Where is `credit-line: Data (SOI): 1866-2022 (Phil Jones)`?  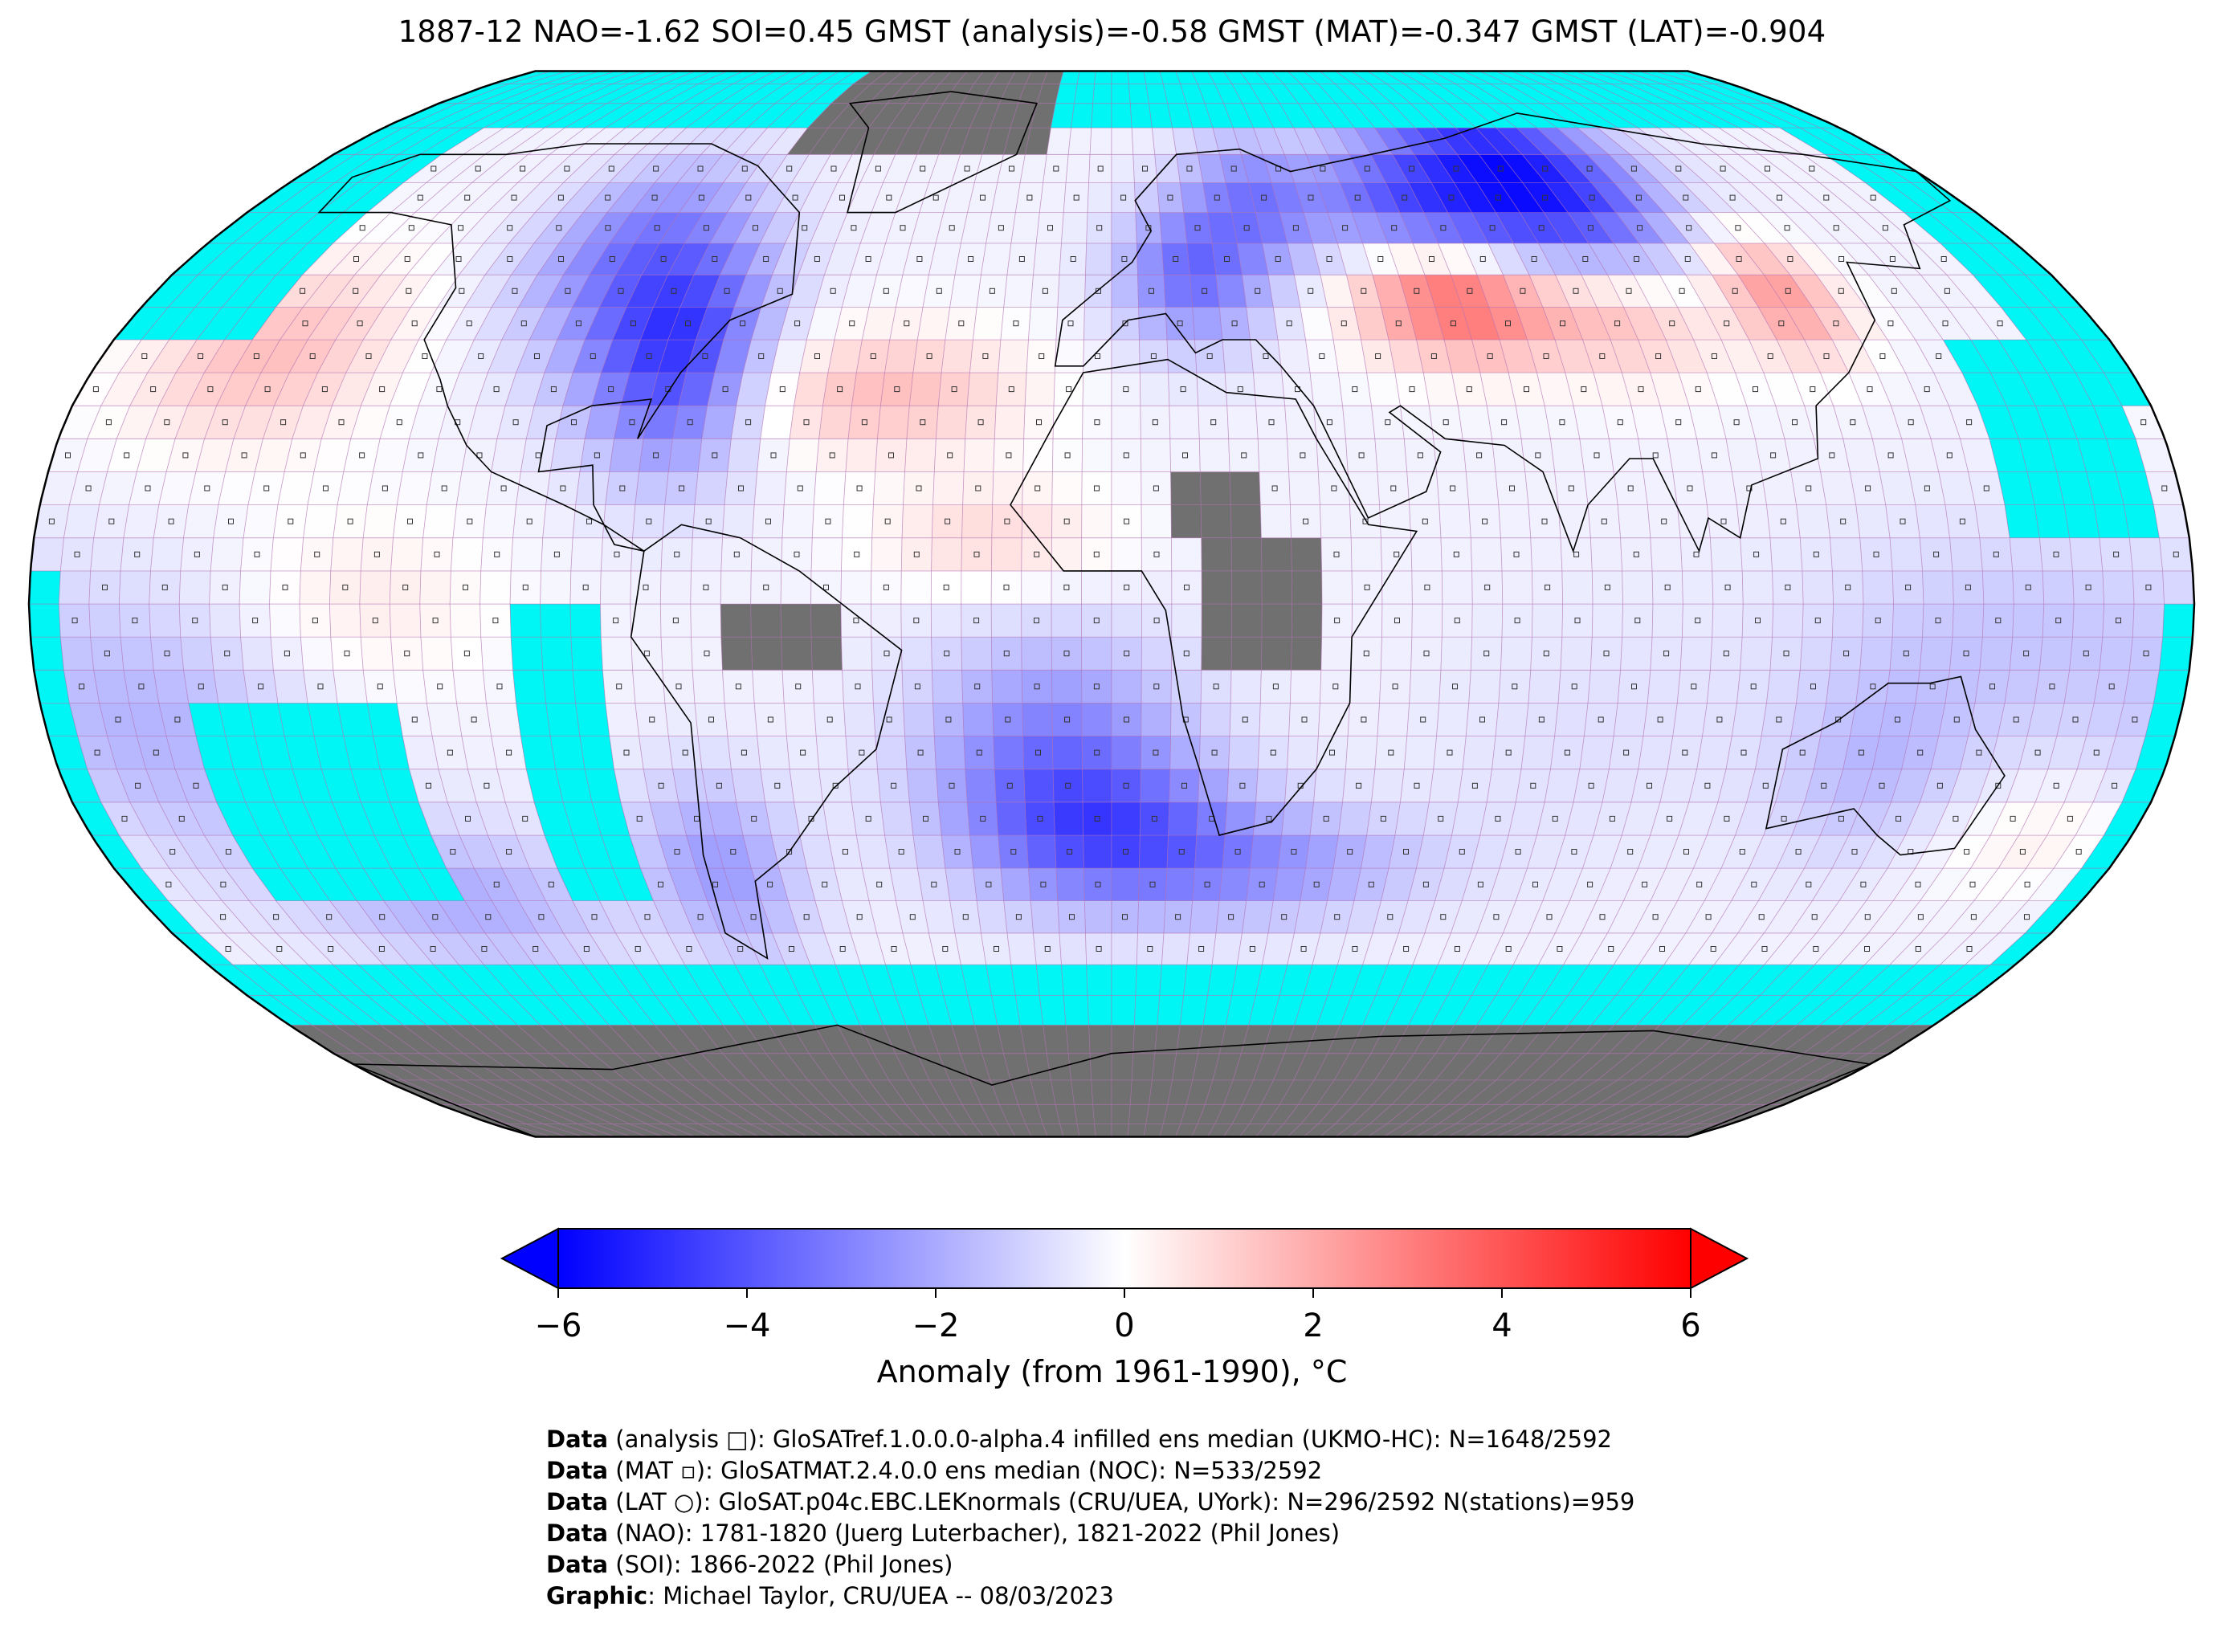 credit-line: Data (SOI): 1866-2022 (Phil Jones) is located at coordinates (1090, 1565).